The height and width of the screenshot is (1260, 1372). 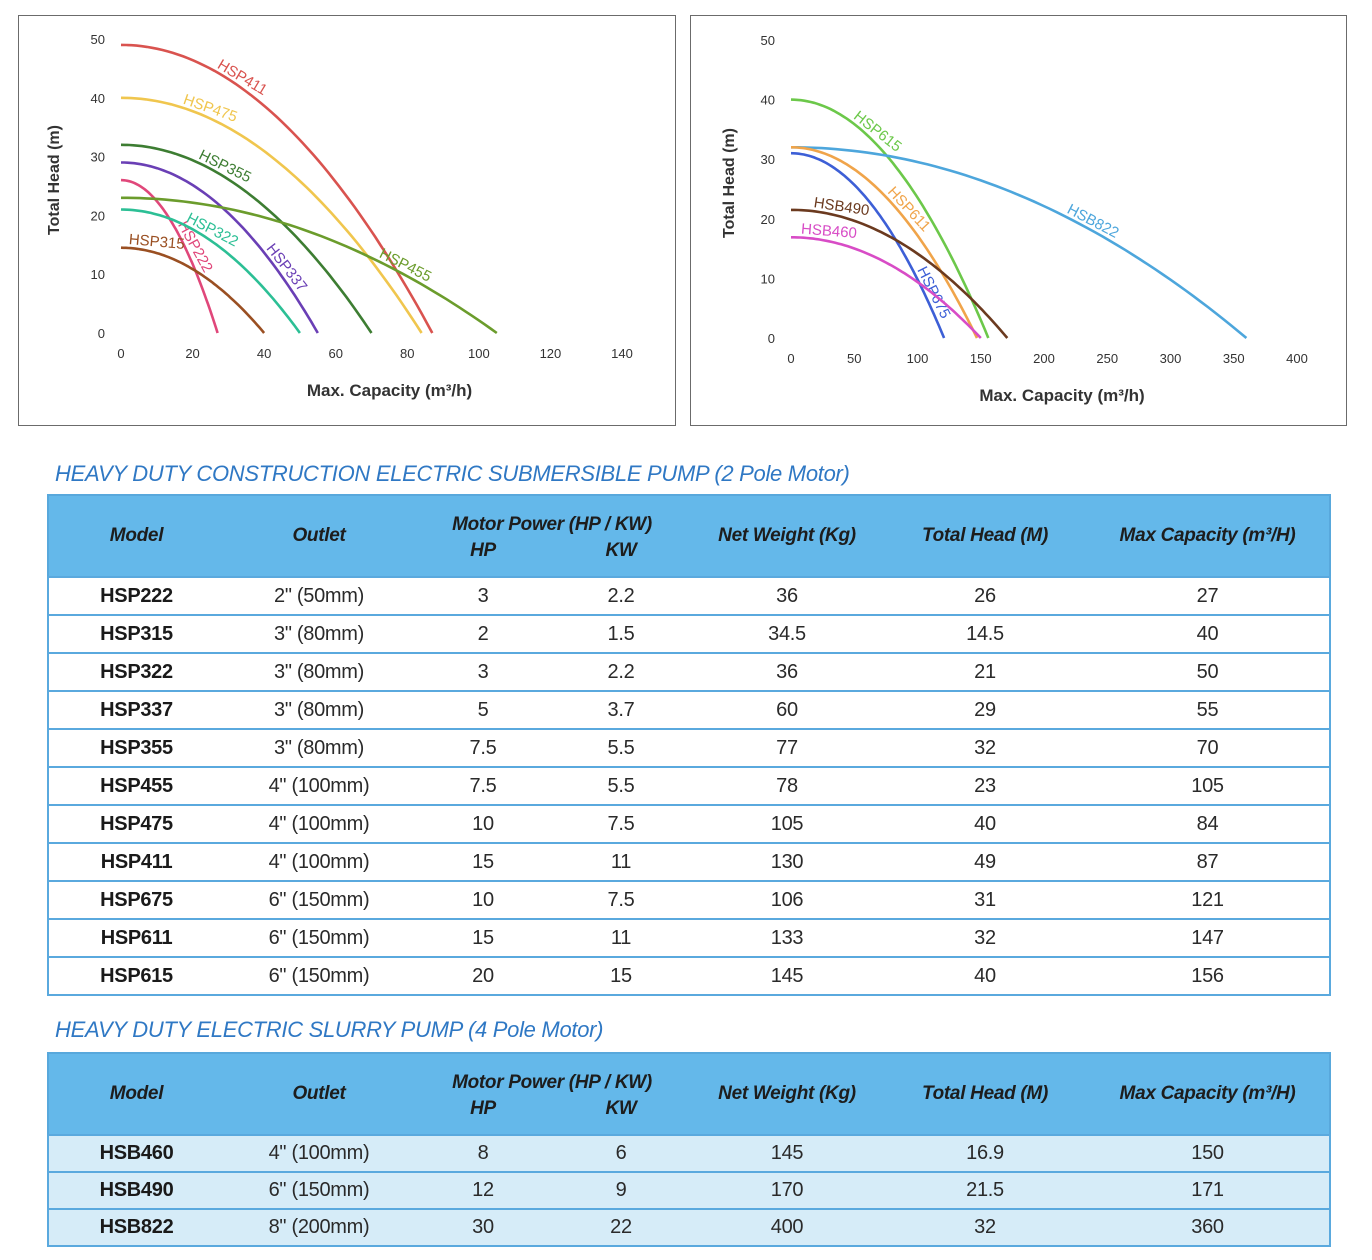 What do you see at coordinates (787, 824) in the screenshot?
I see `cell-net-weight: 105` at bounding box center [787, 824].